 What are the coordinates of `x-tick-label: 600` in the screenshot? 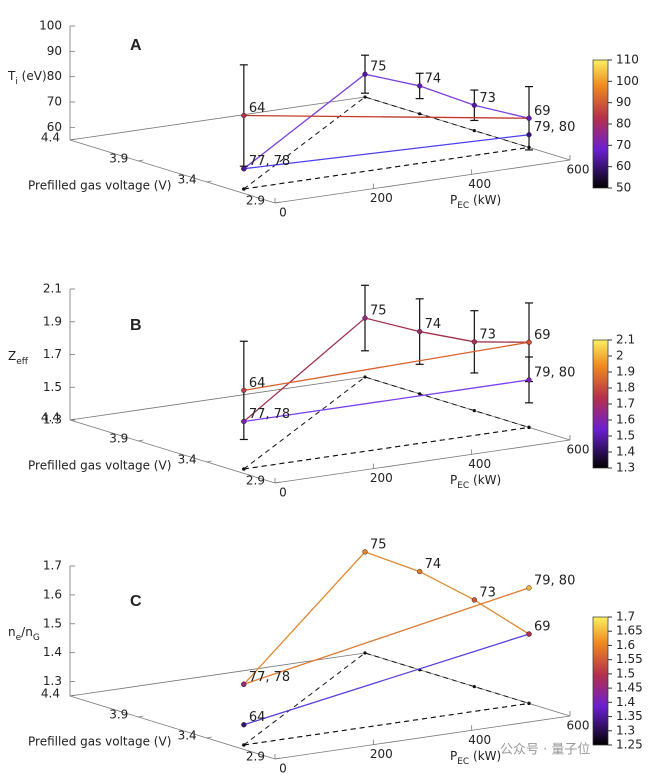 It's located at (578, 170).